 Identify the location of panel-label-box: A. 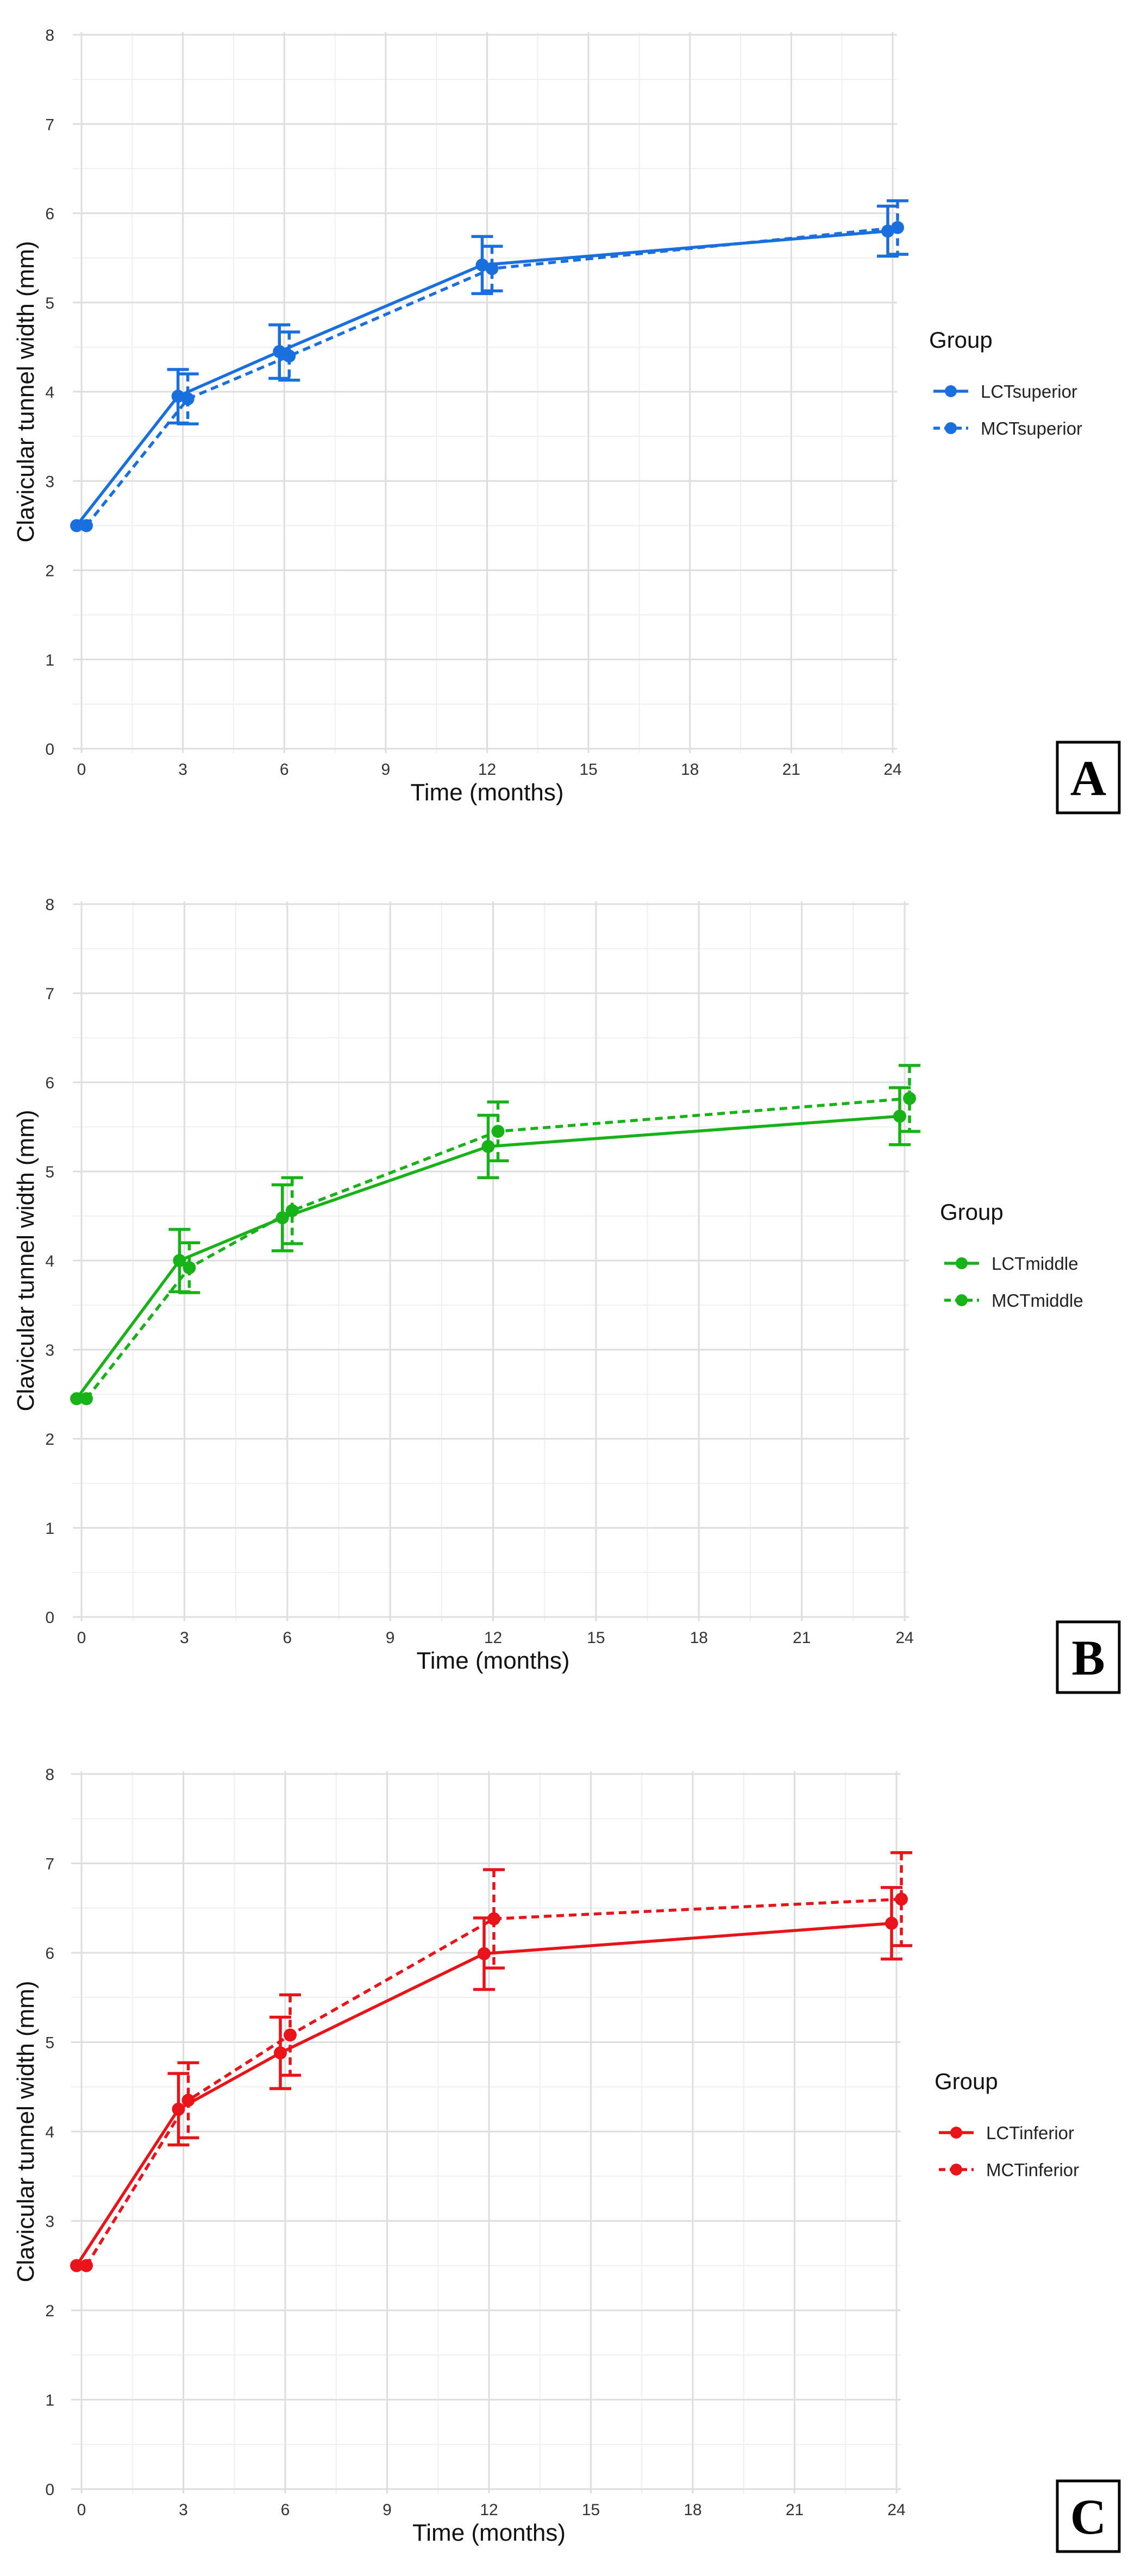
(1088, 777).